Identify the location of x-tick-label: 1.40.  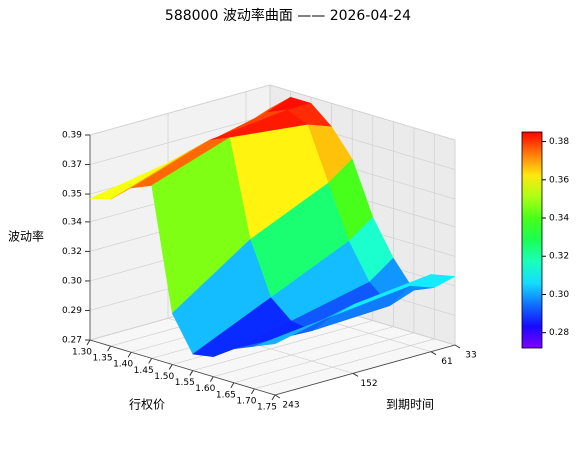
(123, 365).